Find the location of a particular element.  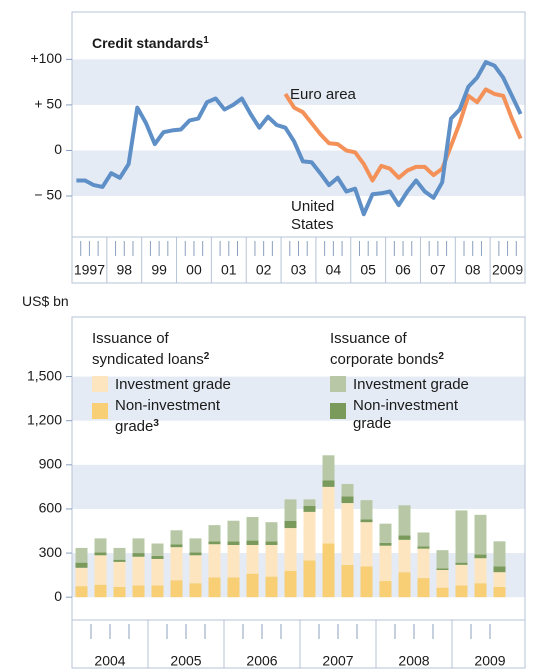

x-tick-label: 2008 is located at coordinates (413, 661).